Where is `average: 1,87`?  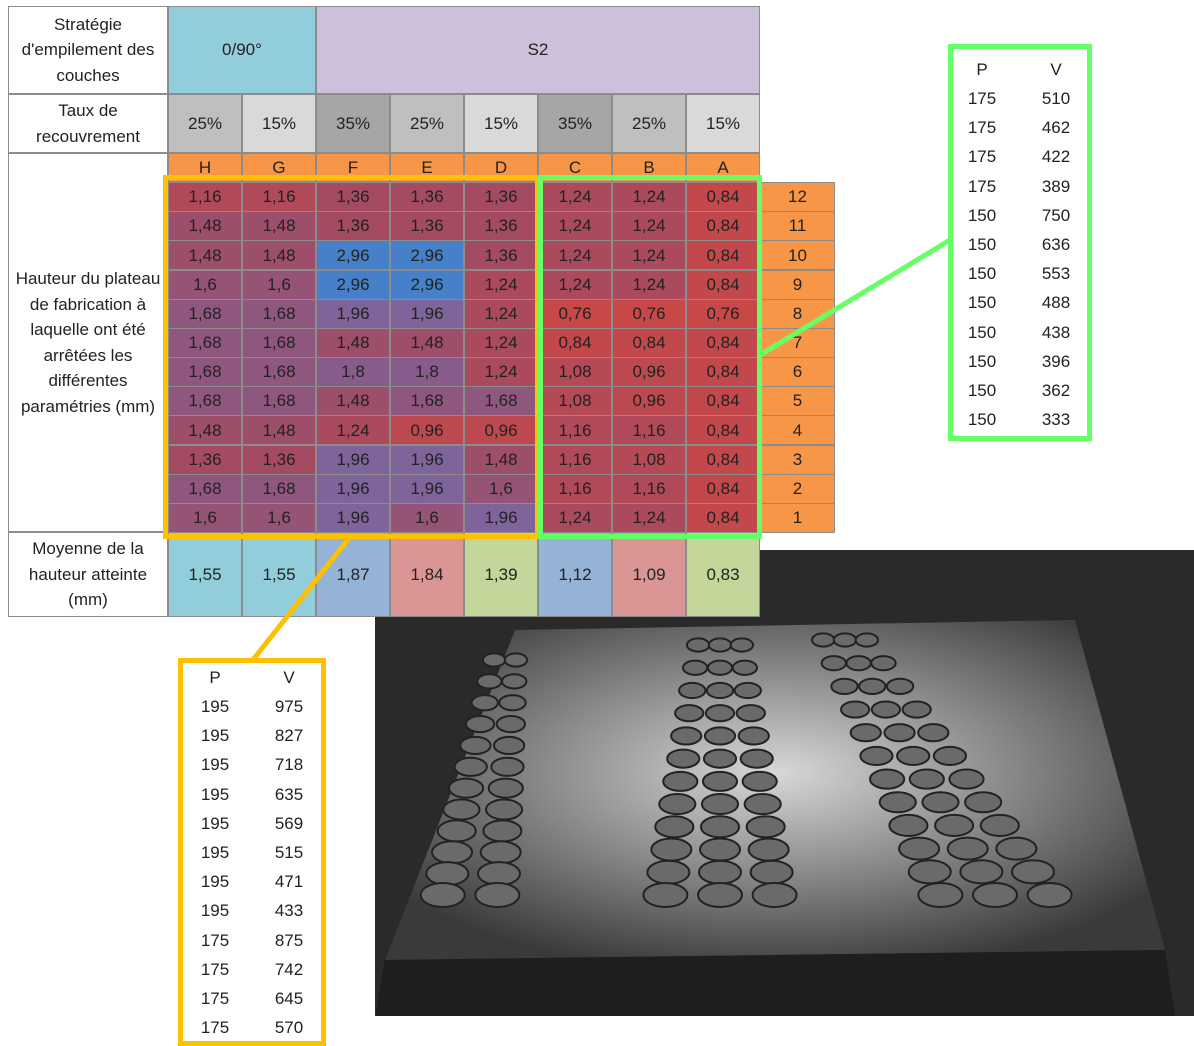
average: 1,87 is located at coordinates (353, 574).